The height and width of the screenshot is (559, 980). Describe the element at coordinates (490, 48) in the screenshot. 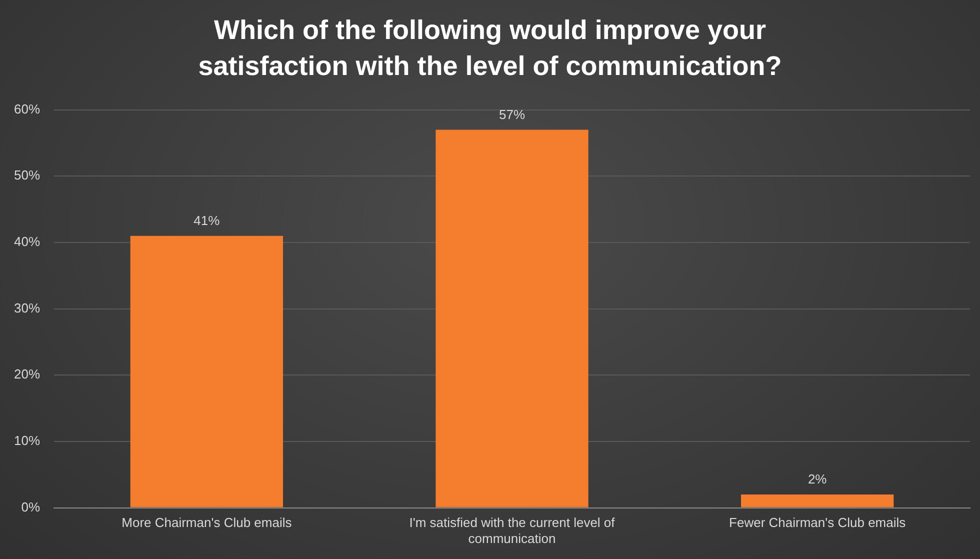

I see `chart-title: Which of the following would improve your satisfaction with the level of communication?` at that location.